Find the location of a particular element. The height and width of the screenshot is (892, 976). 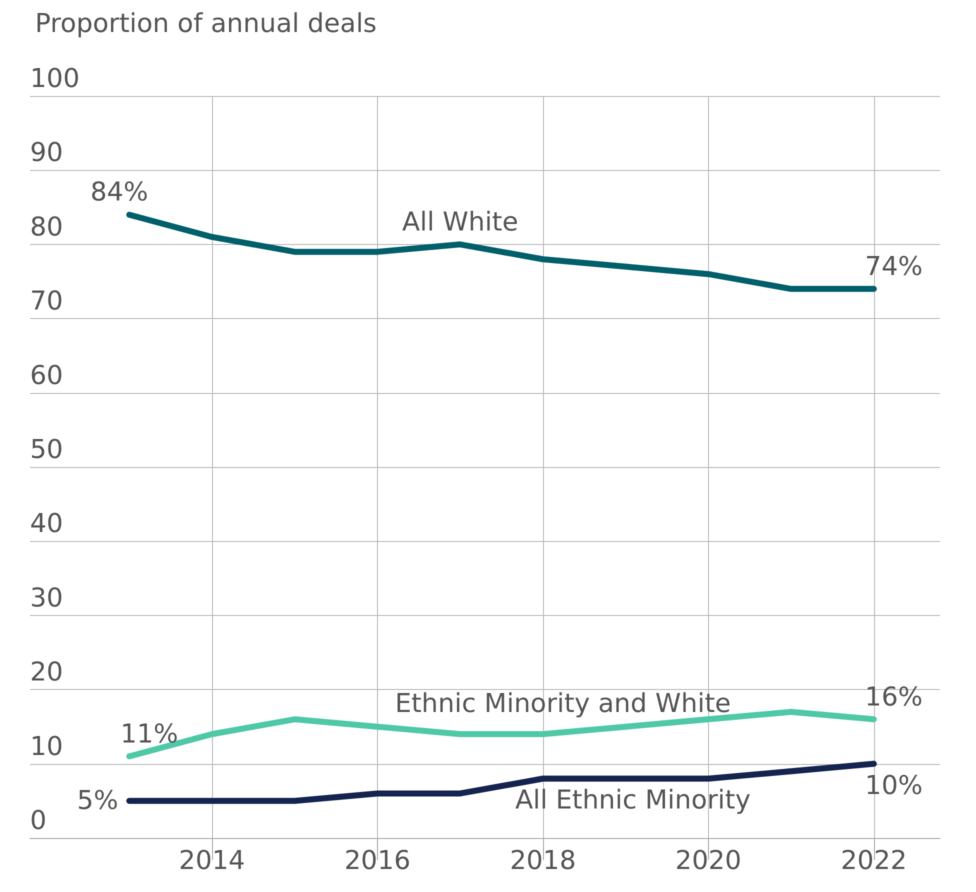

series-label: All White is located at coordinates (460, 222).